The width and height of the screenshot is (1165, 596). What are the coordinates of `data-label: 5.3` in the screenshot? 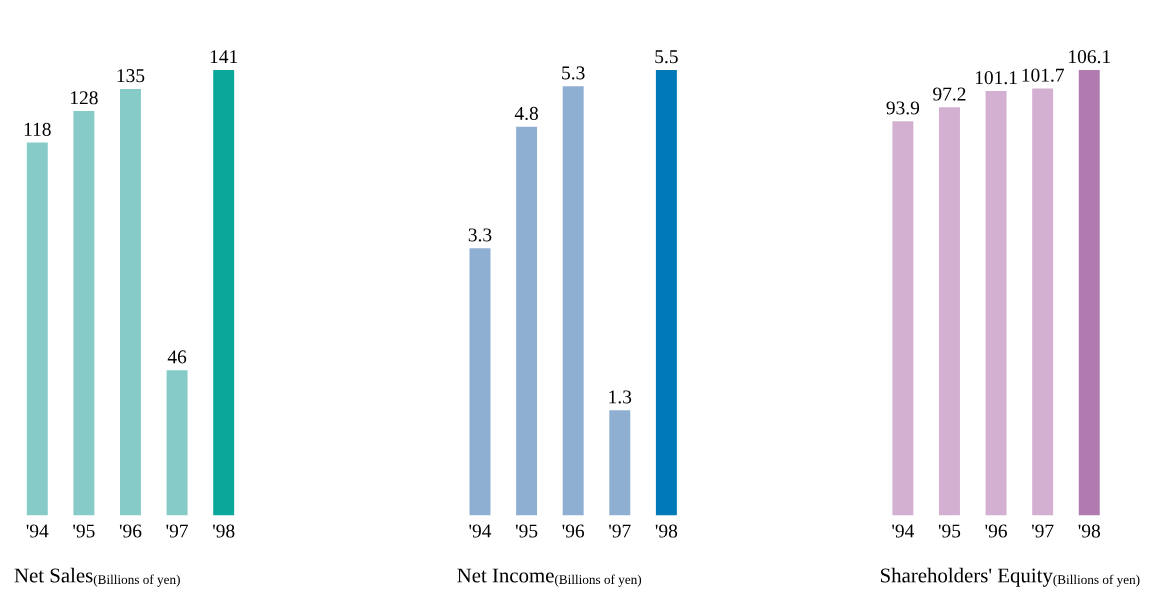 It's located at (573, 73).